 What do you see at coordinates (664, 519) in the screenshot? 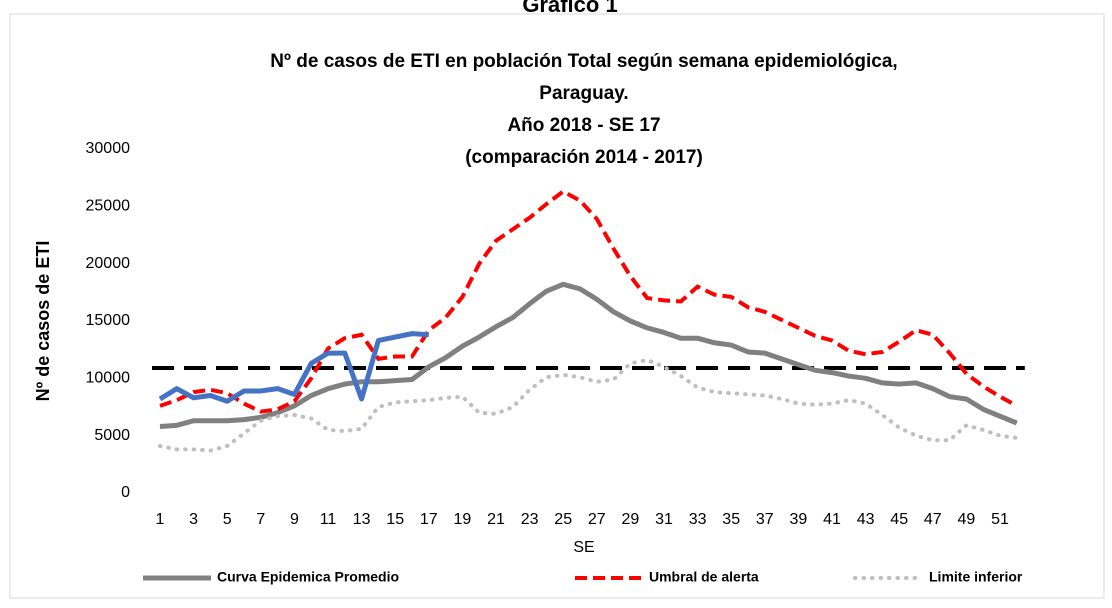
I see `x-tick-label: 31` at bounding box center [664, 519].